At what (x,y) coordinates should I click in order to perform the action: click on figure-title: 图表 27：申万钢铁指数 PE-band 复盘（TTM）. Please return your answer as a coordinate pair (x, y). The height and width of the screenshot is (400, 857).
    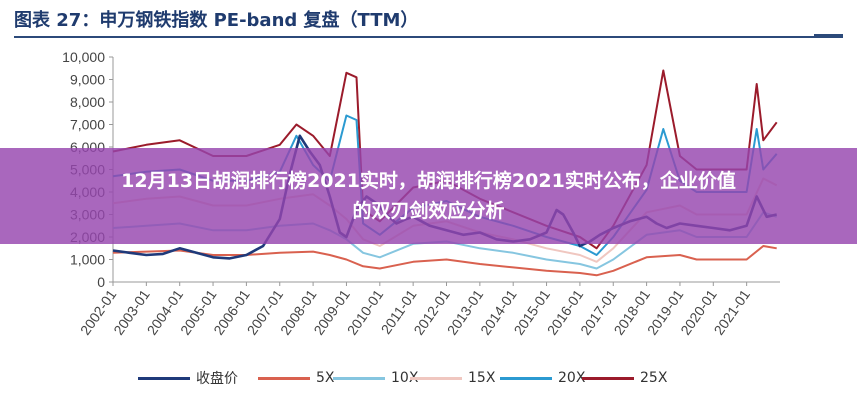
    Looking at the image, I should click on (216, 20).